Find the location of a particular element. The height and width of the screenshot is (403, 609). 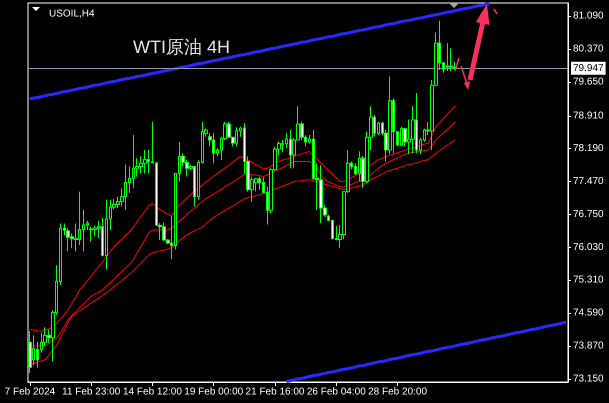

y-tick-label: 76.030 is located at coordinates (588, 247).